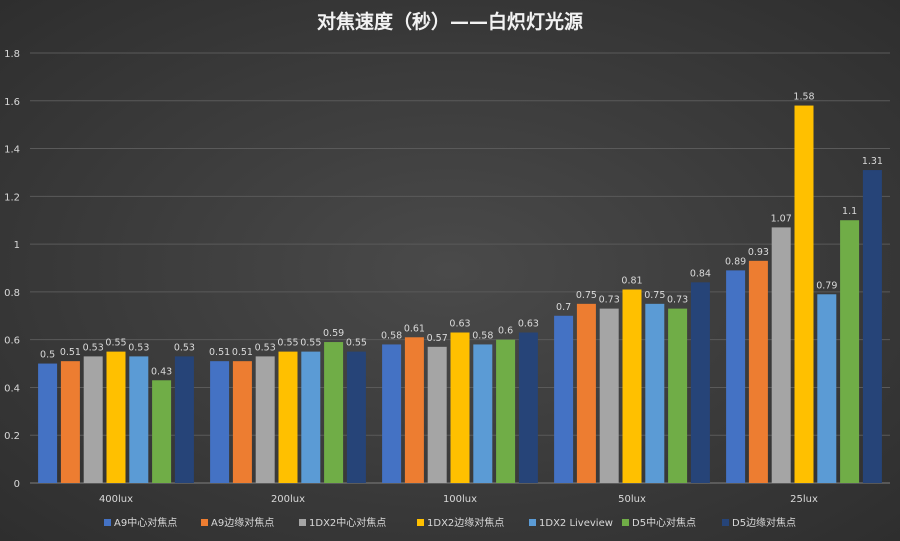 Image resolution: width=900 pixels, height=541 pixels. I want to click on x-tick-label: 100lux, so click(460, 499).